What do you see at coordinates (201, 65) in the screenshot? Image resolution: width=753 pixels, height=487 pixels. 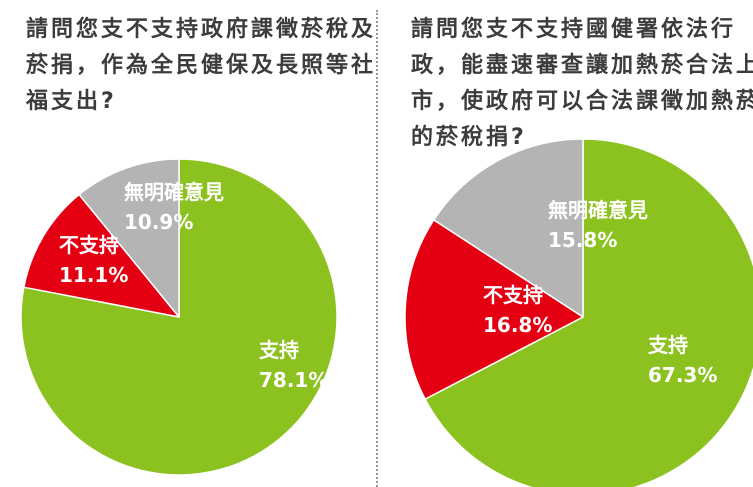 I see `chart-title: 請問您支不支持政府課徵菸稅及菸捐，作為全民健保及長照等社福支出?` at bounding box center [201, 65].